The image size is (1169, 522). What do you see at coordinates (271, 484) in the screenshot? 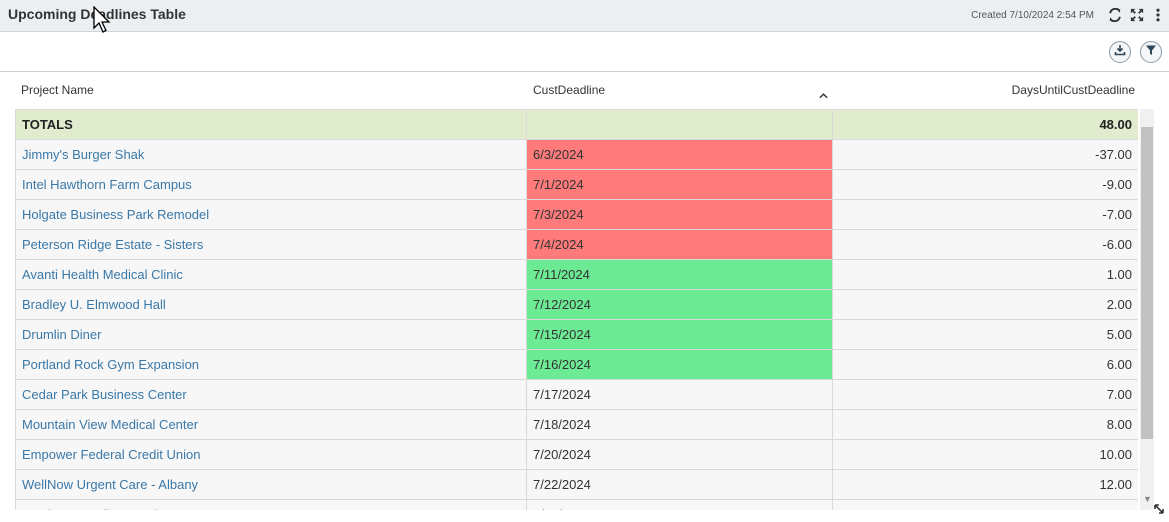
I see `project-name-cell: WellNow Urgent Care - Albany` at bounding box center [271, 484].